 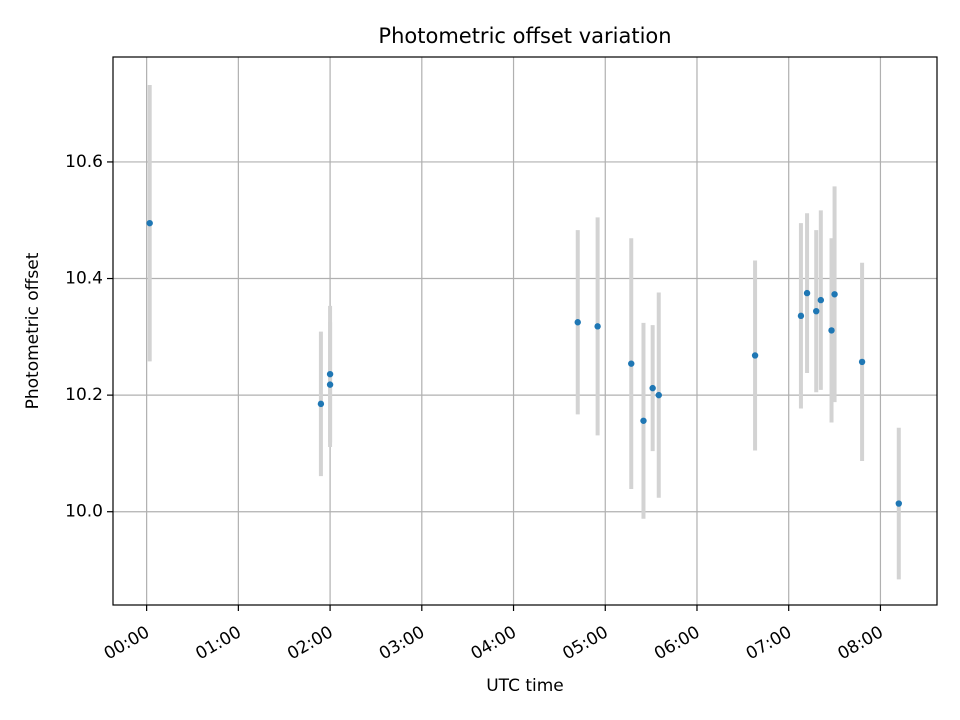 I want to click on y-tick-label: 10.6, so click(x=84, y=162).